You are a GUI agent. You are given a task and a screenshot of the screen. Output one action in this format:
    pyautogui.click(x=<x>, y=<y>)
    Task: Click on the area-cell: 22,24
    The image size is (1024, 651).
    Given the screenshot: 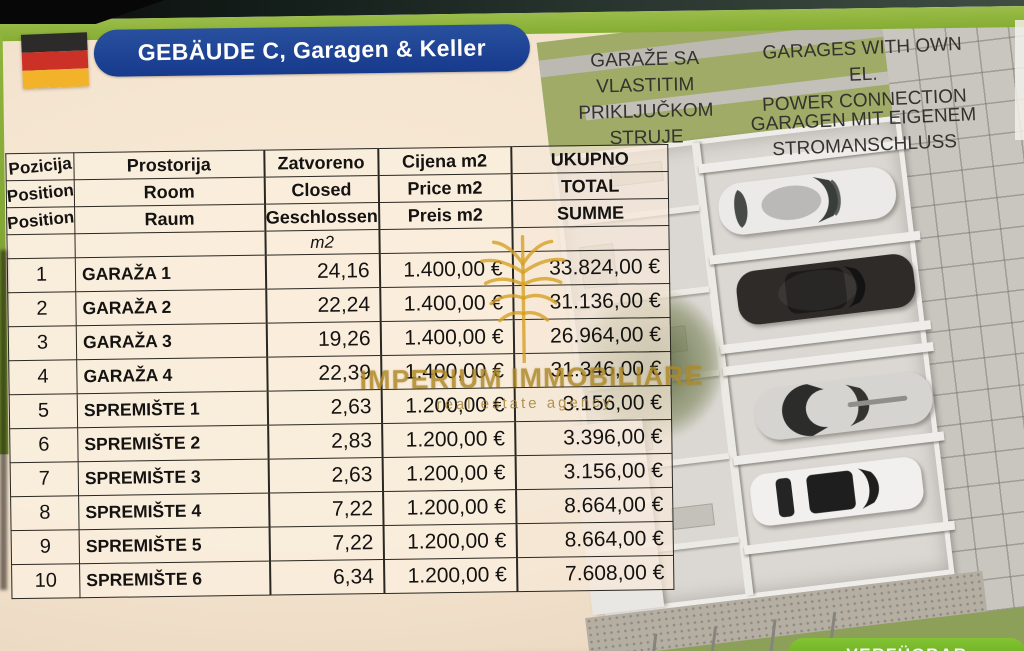 What is the action you would take?
    pyautogui.click(x=323, y=305)
    